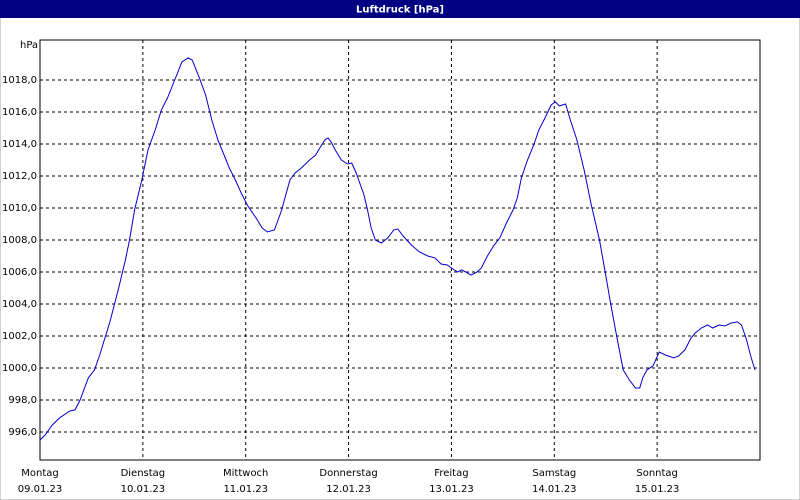 This screenshot has width=800, height=500. I want to click on x-tick-date: 12.01.23, so click(348, 489).